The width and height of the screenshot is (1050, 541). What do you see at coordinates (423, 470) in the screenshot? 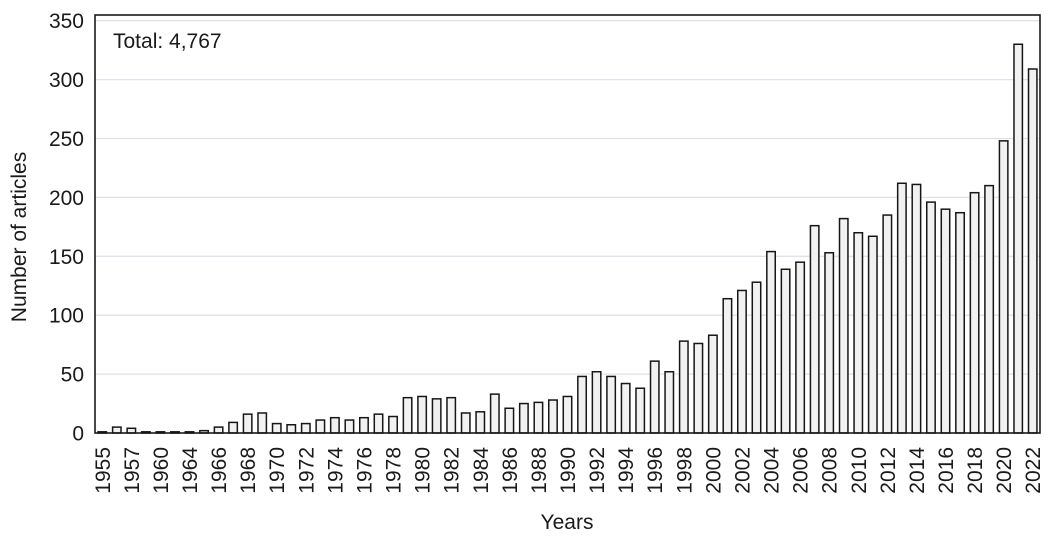
I see `x-tick-label: 1980` at bounding box center [423, 470].